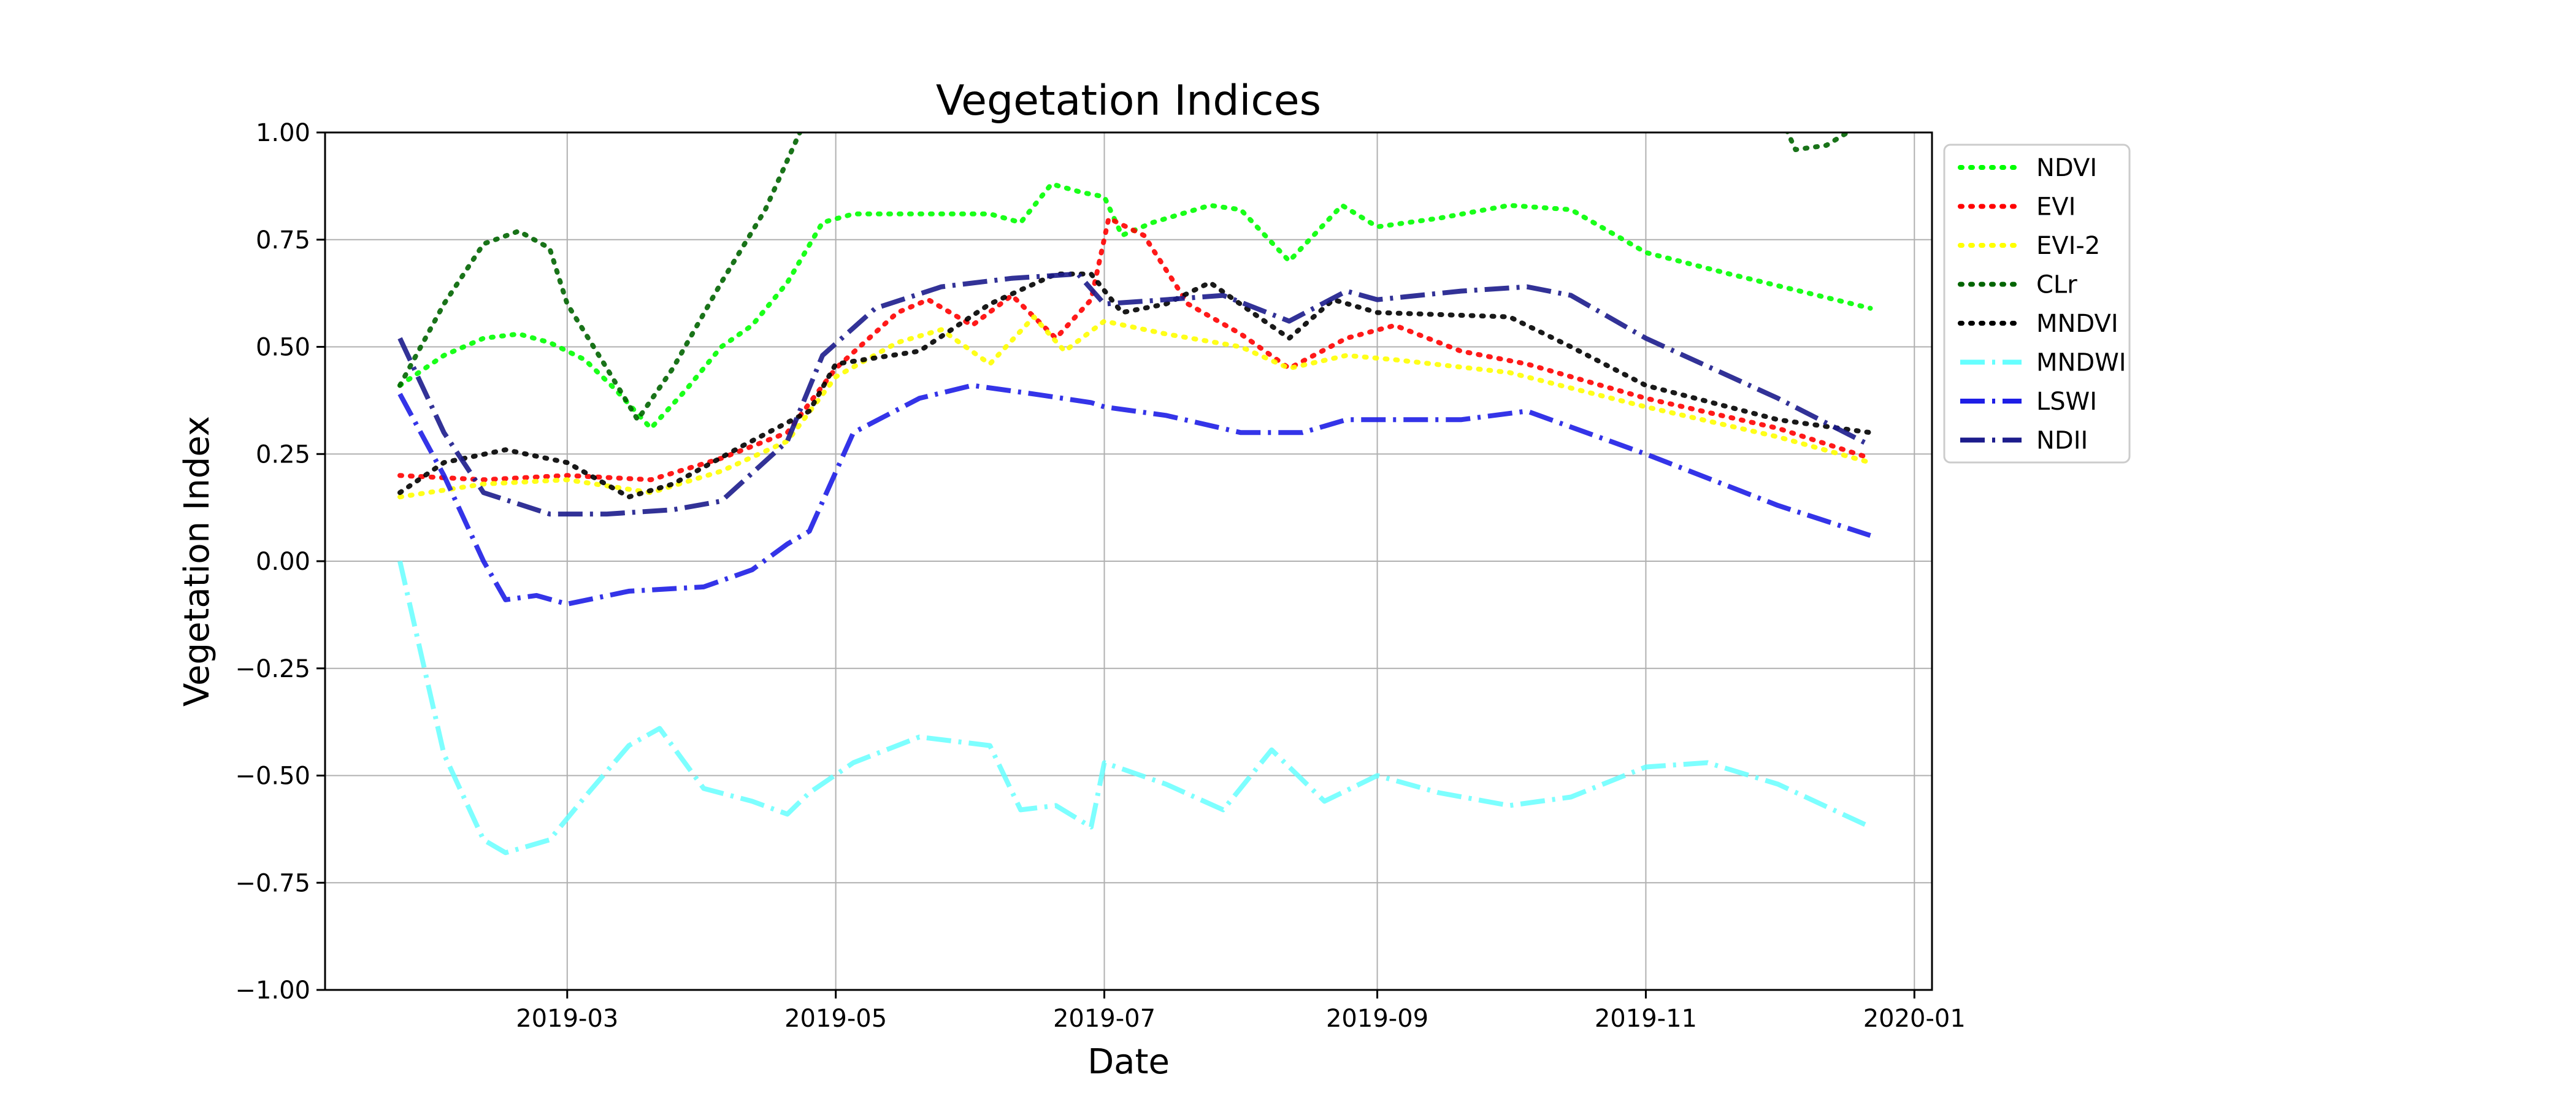  What do you see at coordinates (197, 561) in the screenshot?
I see `y-axis-label: Vegetation Index` at bounding box center [197, 561].